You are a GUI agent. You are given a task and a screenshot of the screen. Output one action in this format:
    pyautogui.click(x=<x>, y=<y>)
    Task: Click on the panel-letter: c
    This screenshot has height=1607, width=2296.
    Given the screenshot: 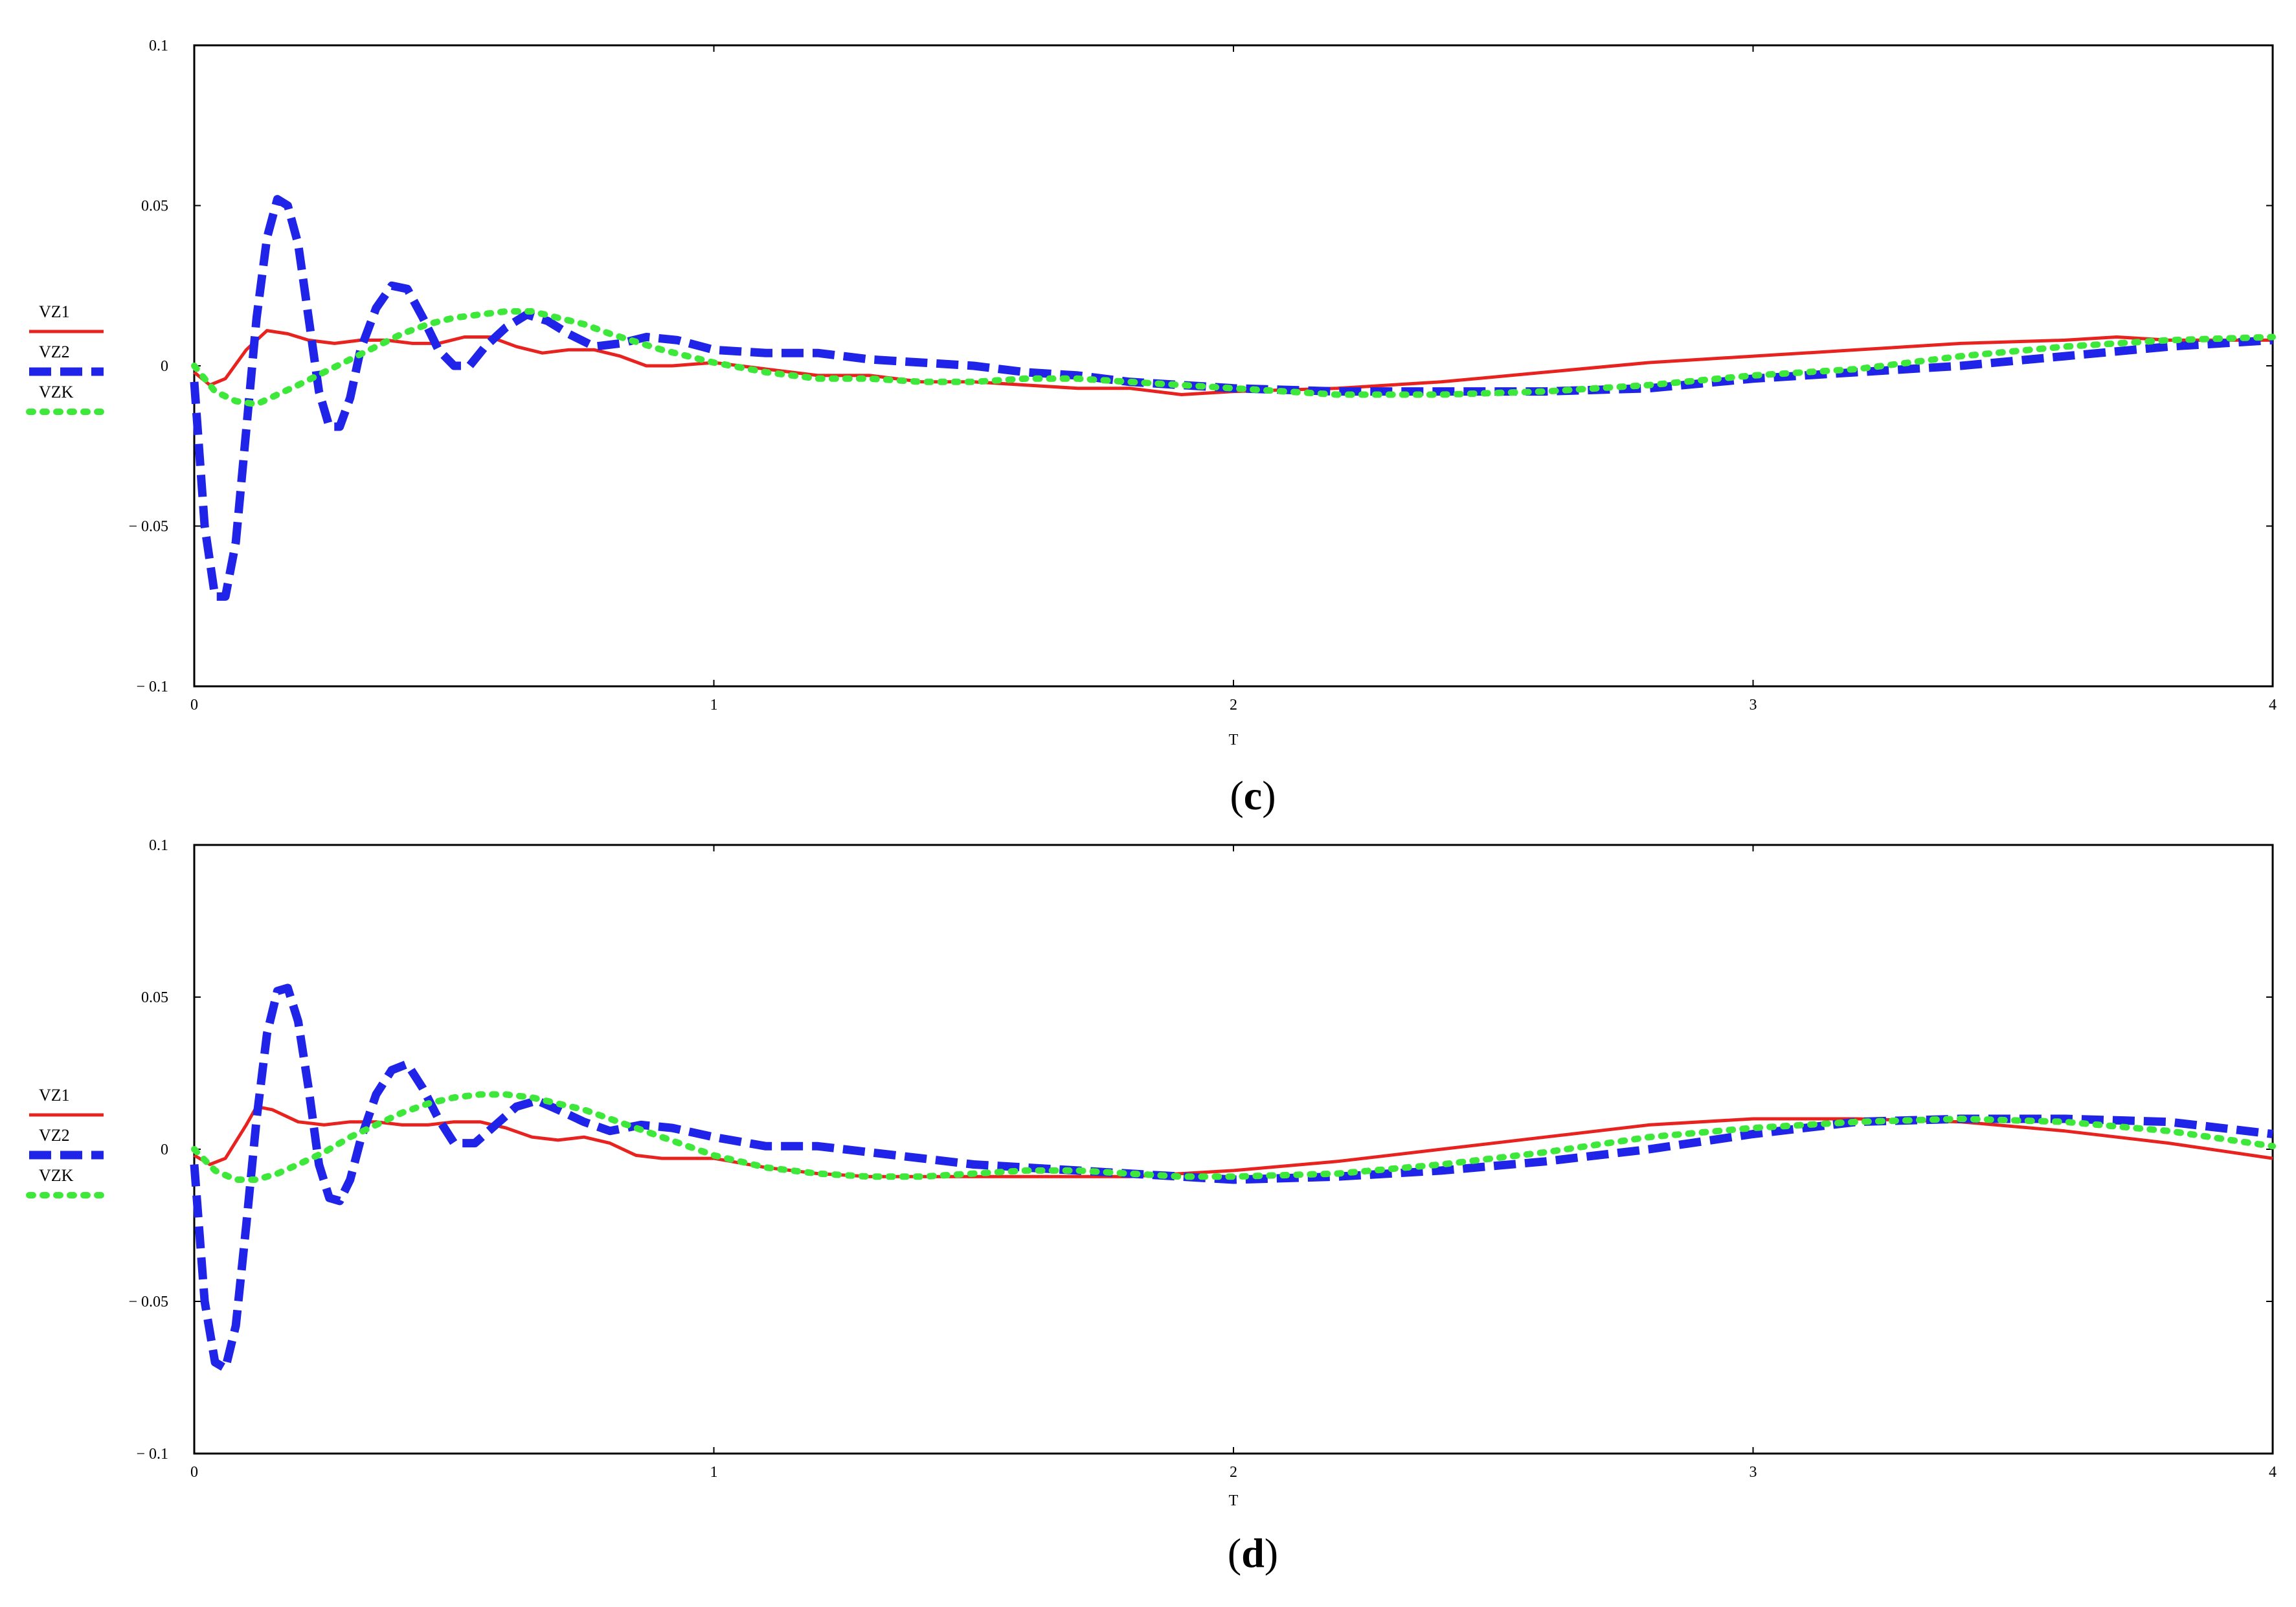 What is the action you would take?
    pyautogui.click(x=1253, y=795)
    